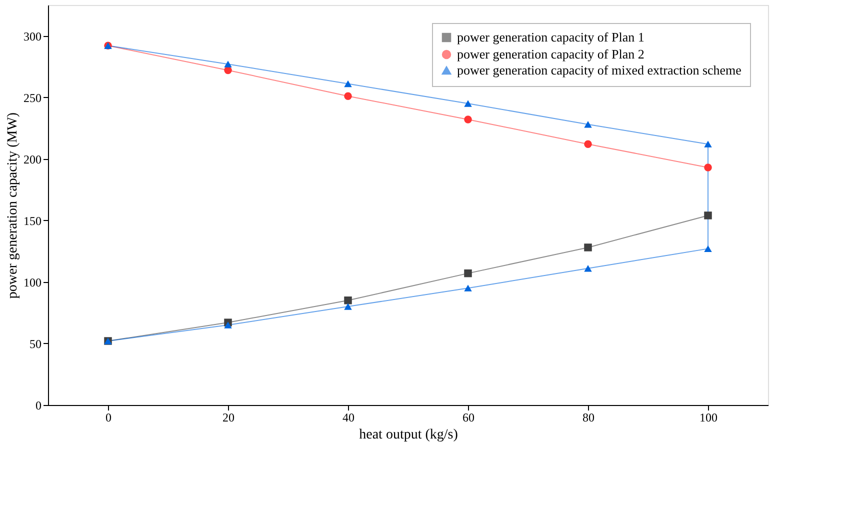 The width and height of the screenshot is (861, 508). Describe the element at coordinates (109, 417) in the screenshot. I see `x-tick-label: 0` at that location.